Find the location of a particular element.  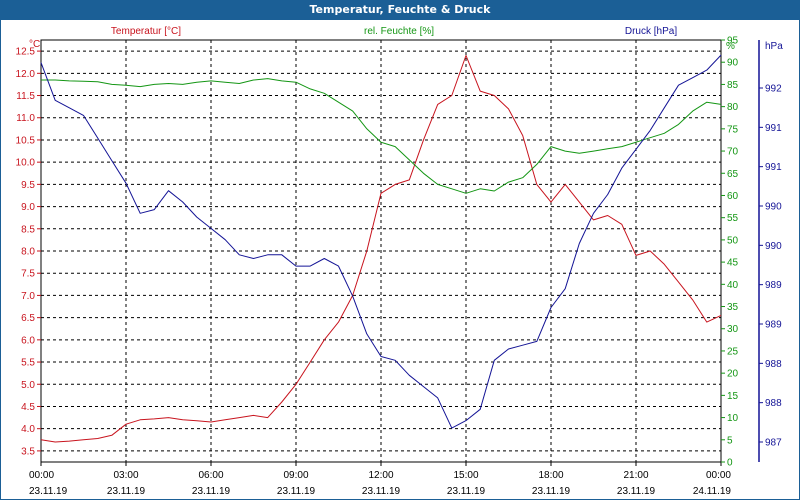

window-title: Temperatur, Feuchte & Druck is located at coordinates (400, 10).